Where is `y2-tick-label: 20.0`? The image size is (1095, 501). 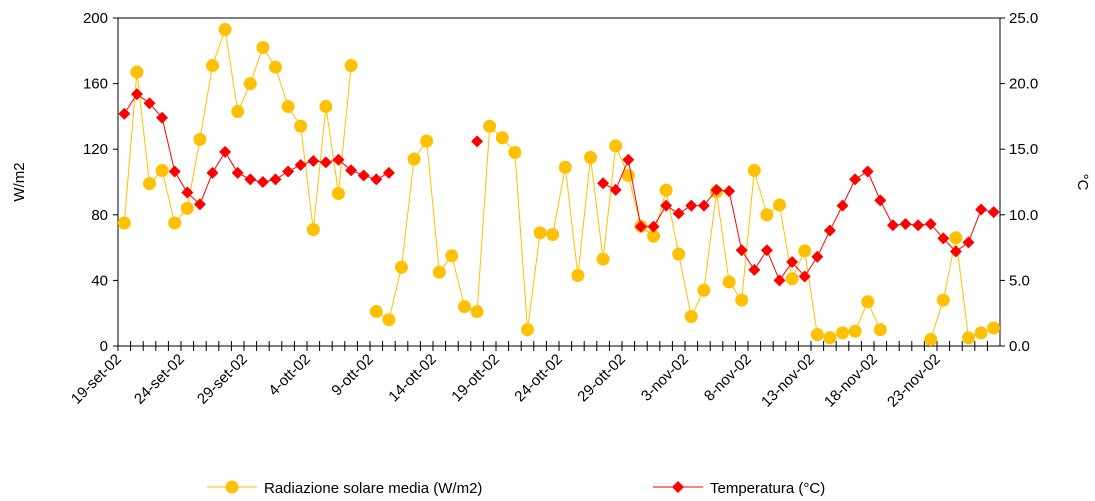
y2-tick-label: 20.0 is located at coordinates (1023, 84).